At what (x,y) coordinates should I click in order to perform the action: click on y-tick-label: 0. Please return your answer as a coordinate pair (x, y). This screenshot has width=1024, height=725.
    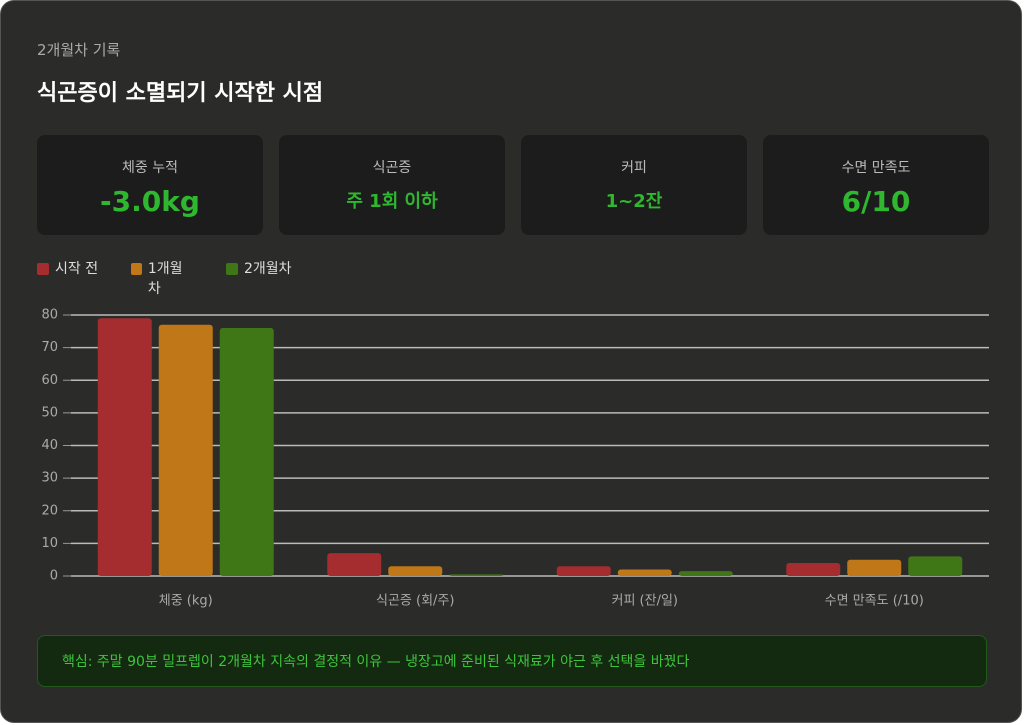
    Looking at the image, I should click on (54, 576).